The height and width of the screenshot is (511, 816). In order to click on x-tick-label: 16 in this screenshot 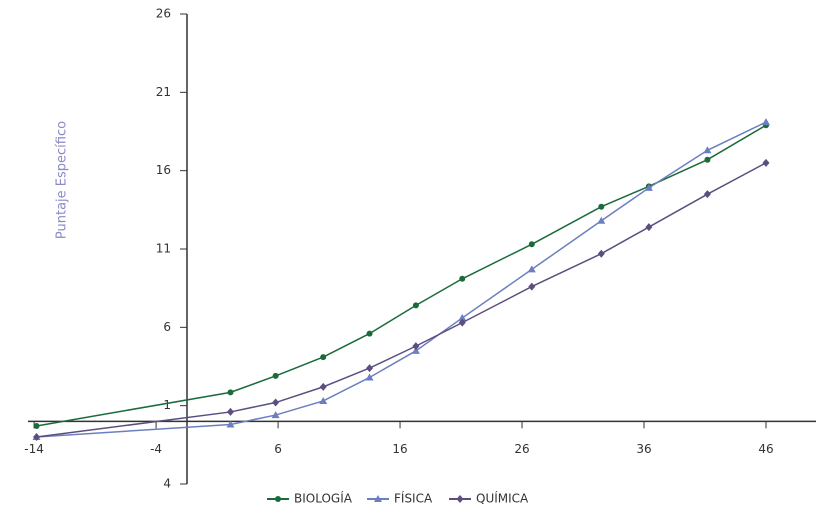, I will do `click(399, 449)`.